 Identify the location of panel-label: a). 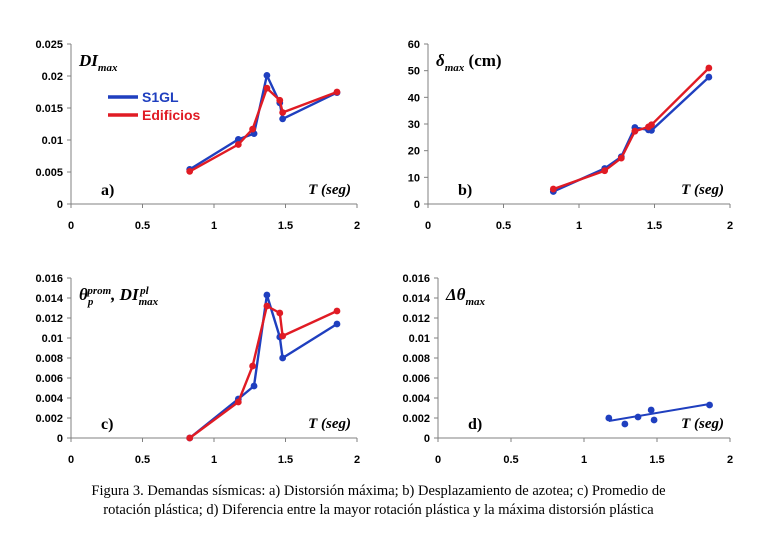
(107, 190).